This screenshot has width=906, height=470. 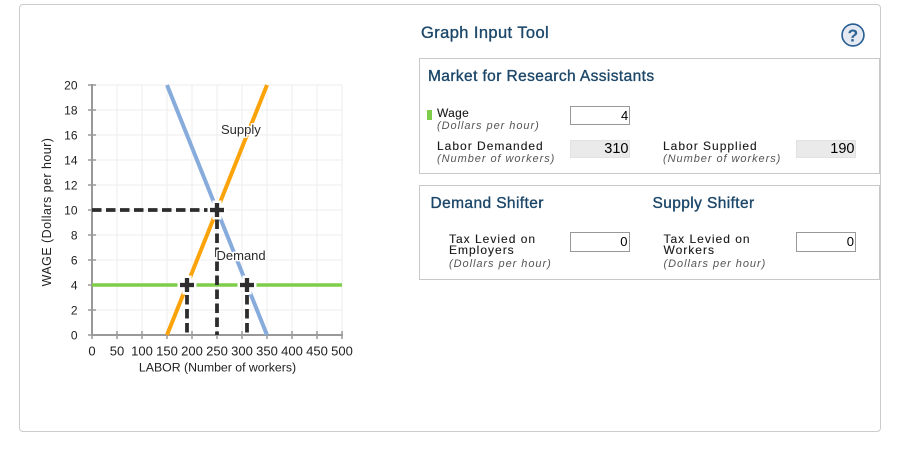 I want to click on svg-text: 350, so click(x=267, y=351).